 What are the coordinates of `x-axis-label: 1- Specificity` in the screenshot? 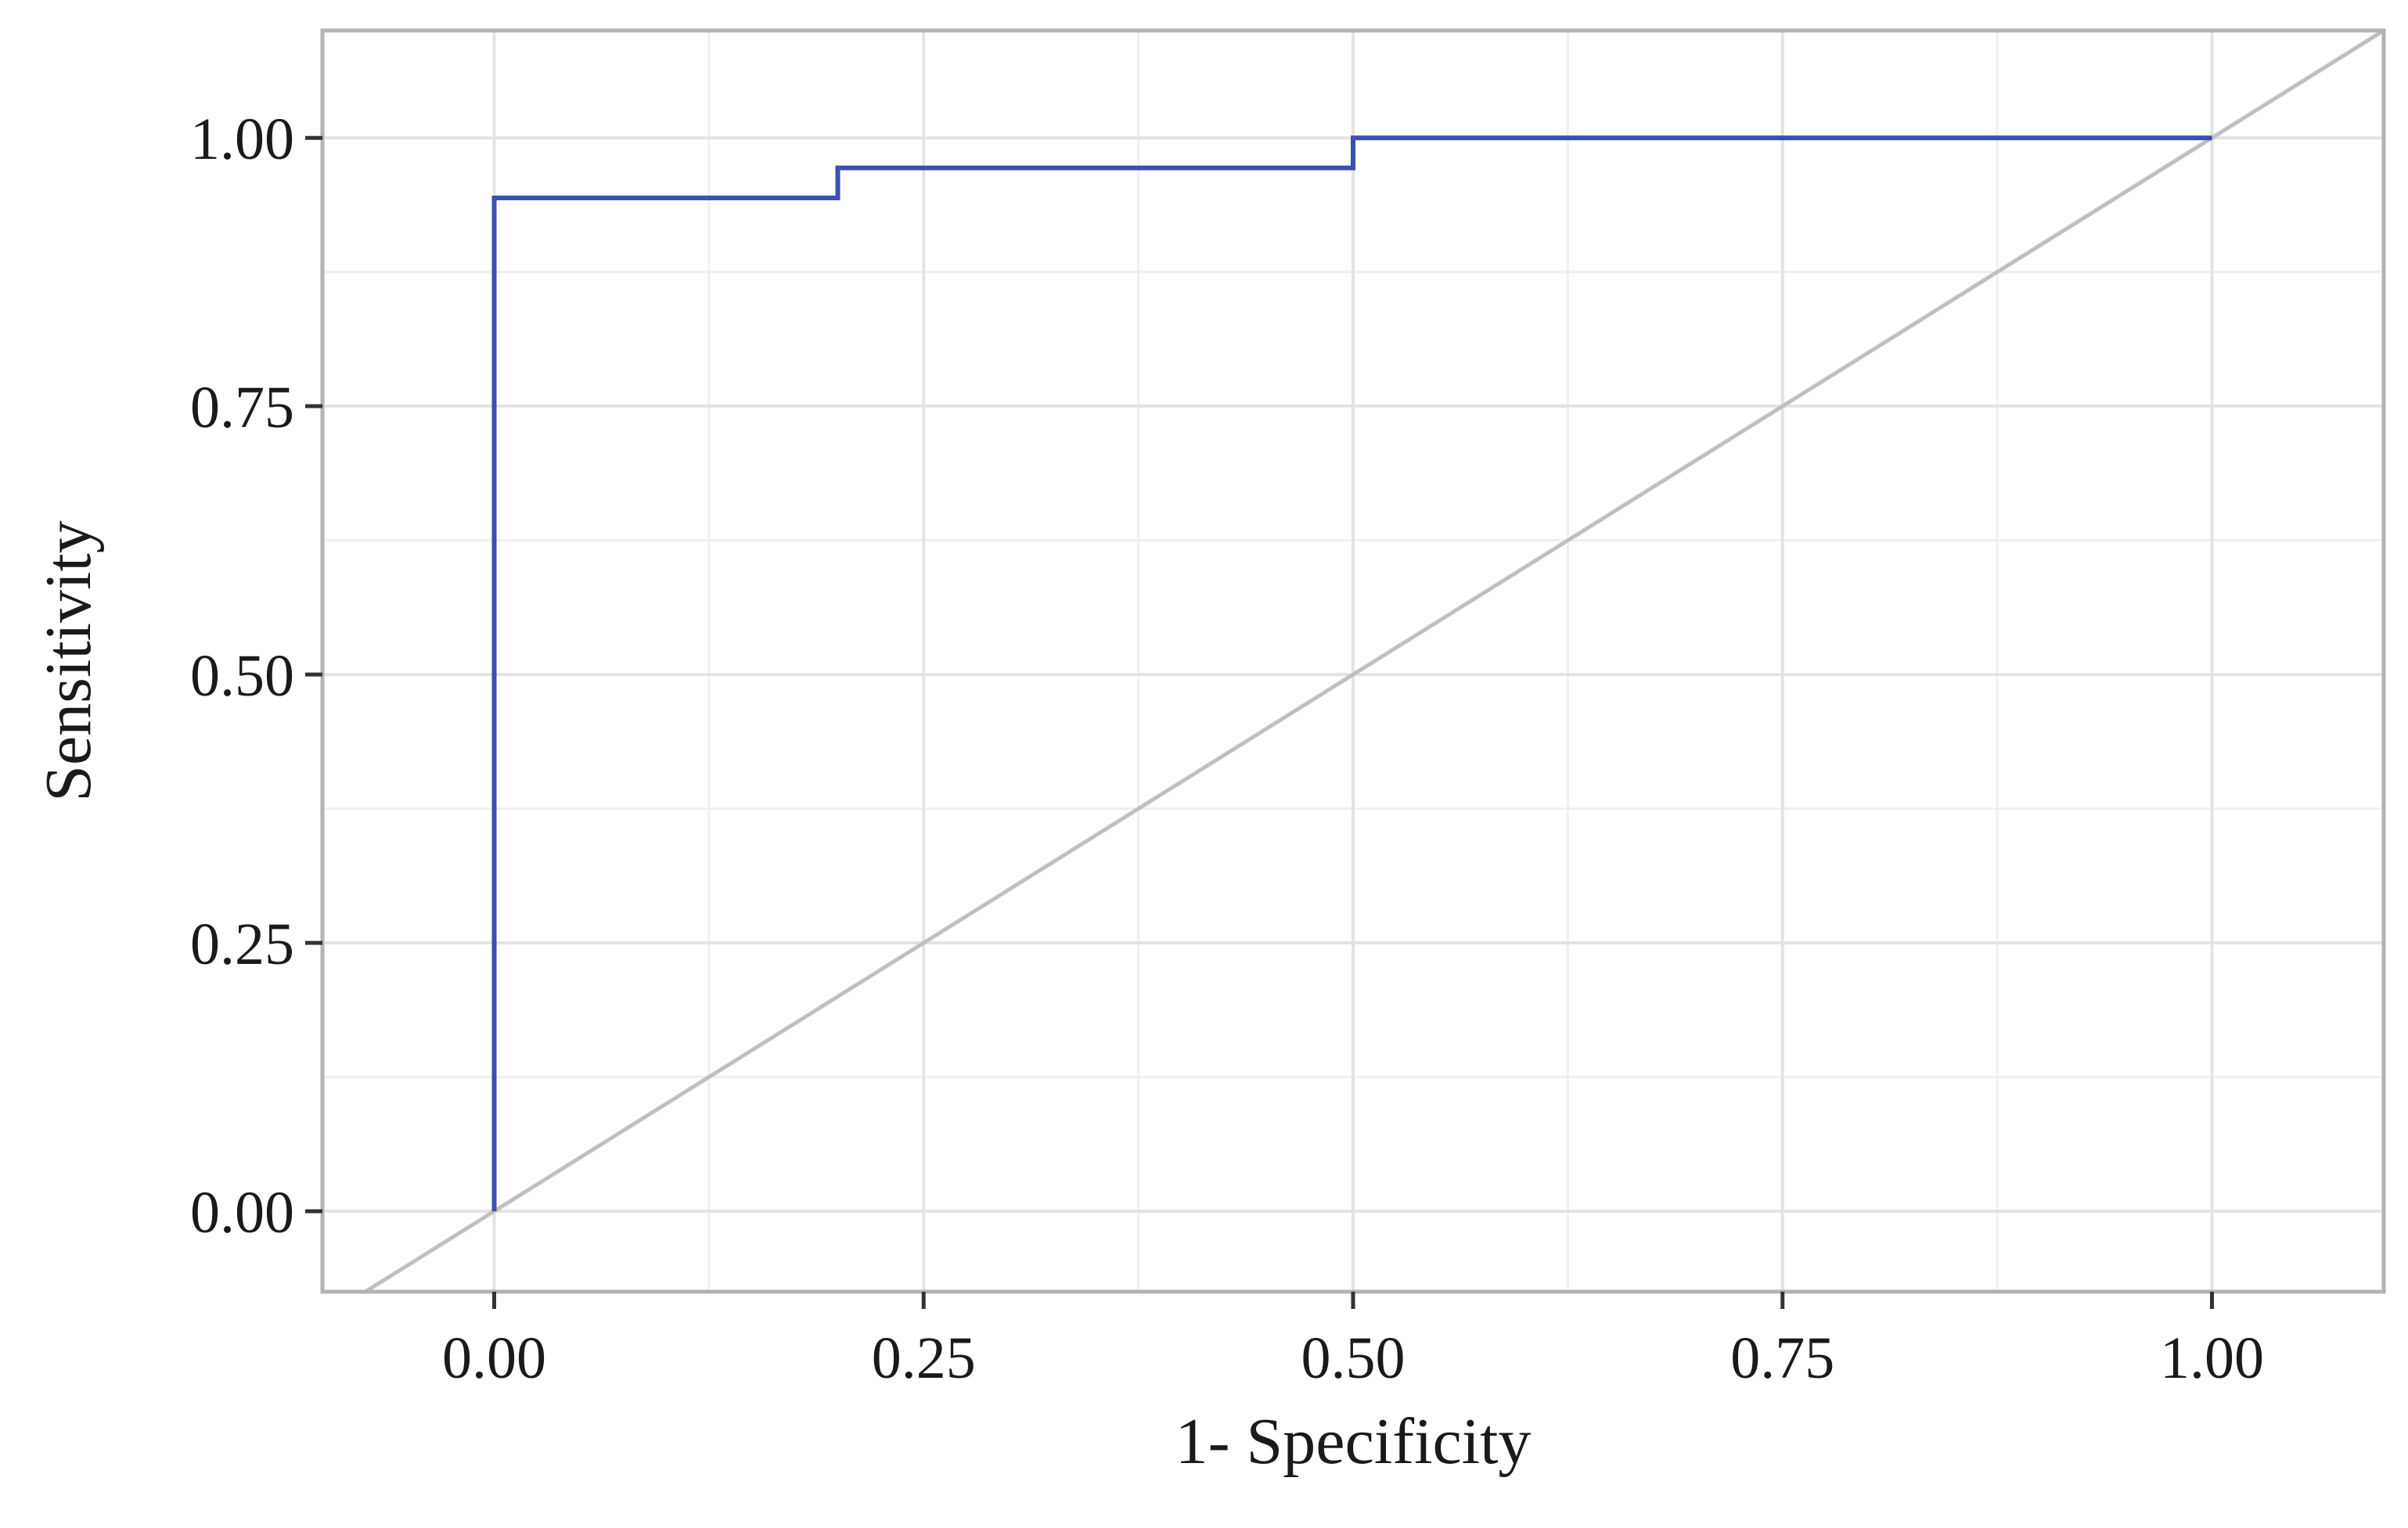 It's located at (1353, 1441).